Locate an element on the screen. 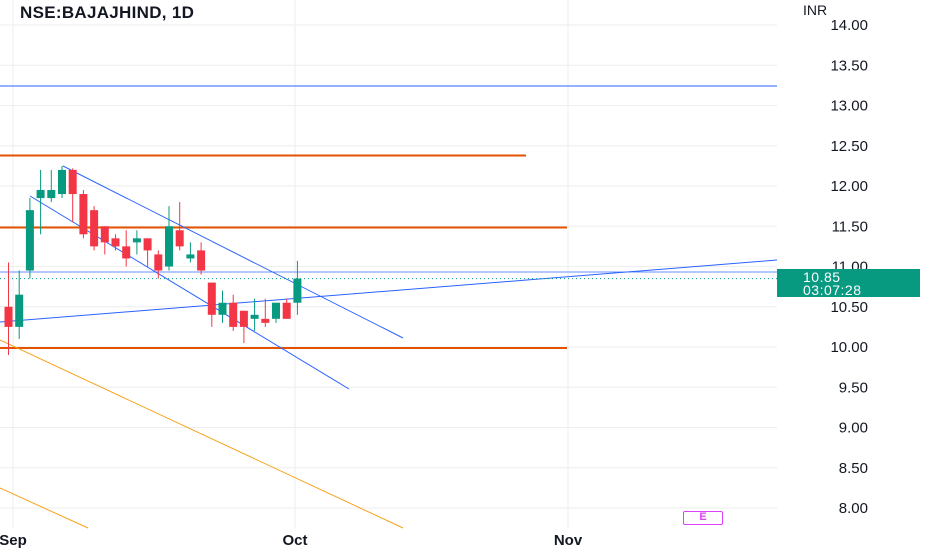  x-tick-label: Oct is located at coordinates (294, 540).